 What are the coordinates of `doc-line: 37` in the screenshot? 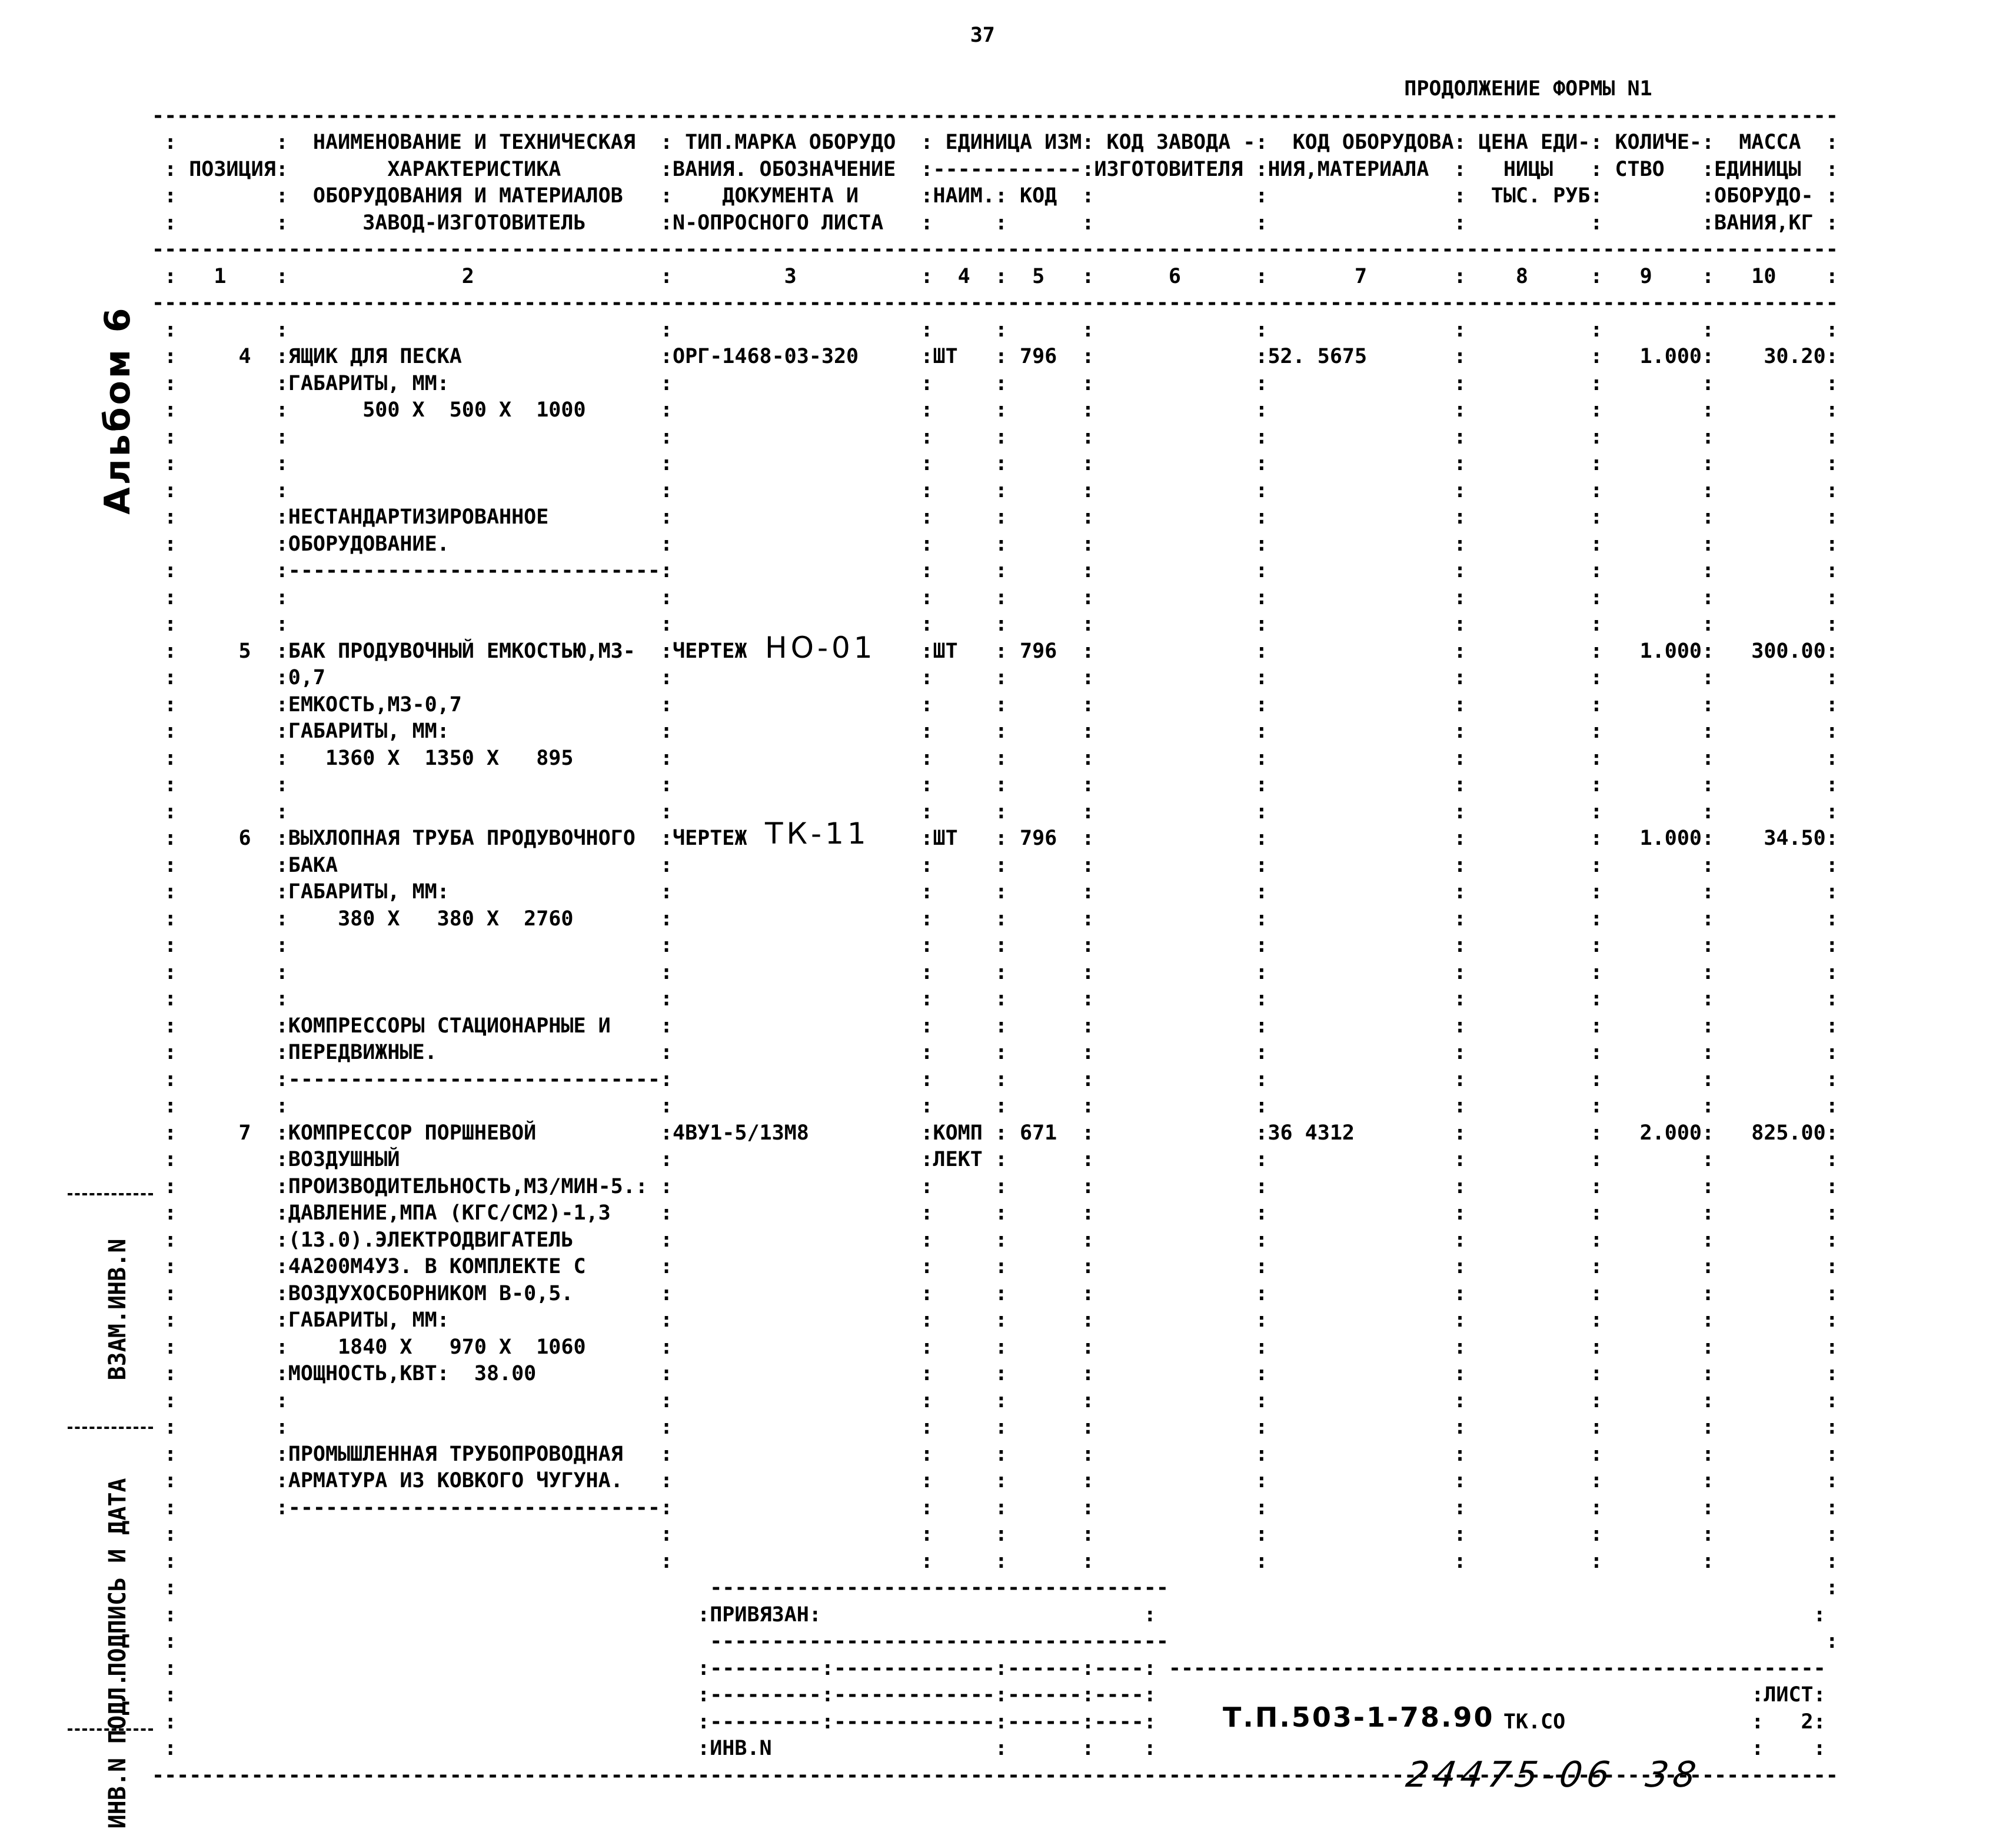 It's located at (573, 35).